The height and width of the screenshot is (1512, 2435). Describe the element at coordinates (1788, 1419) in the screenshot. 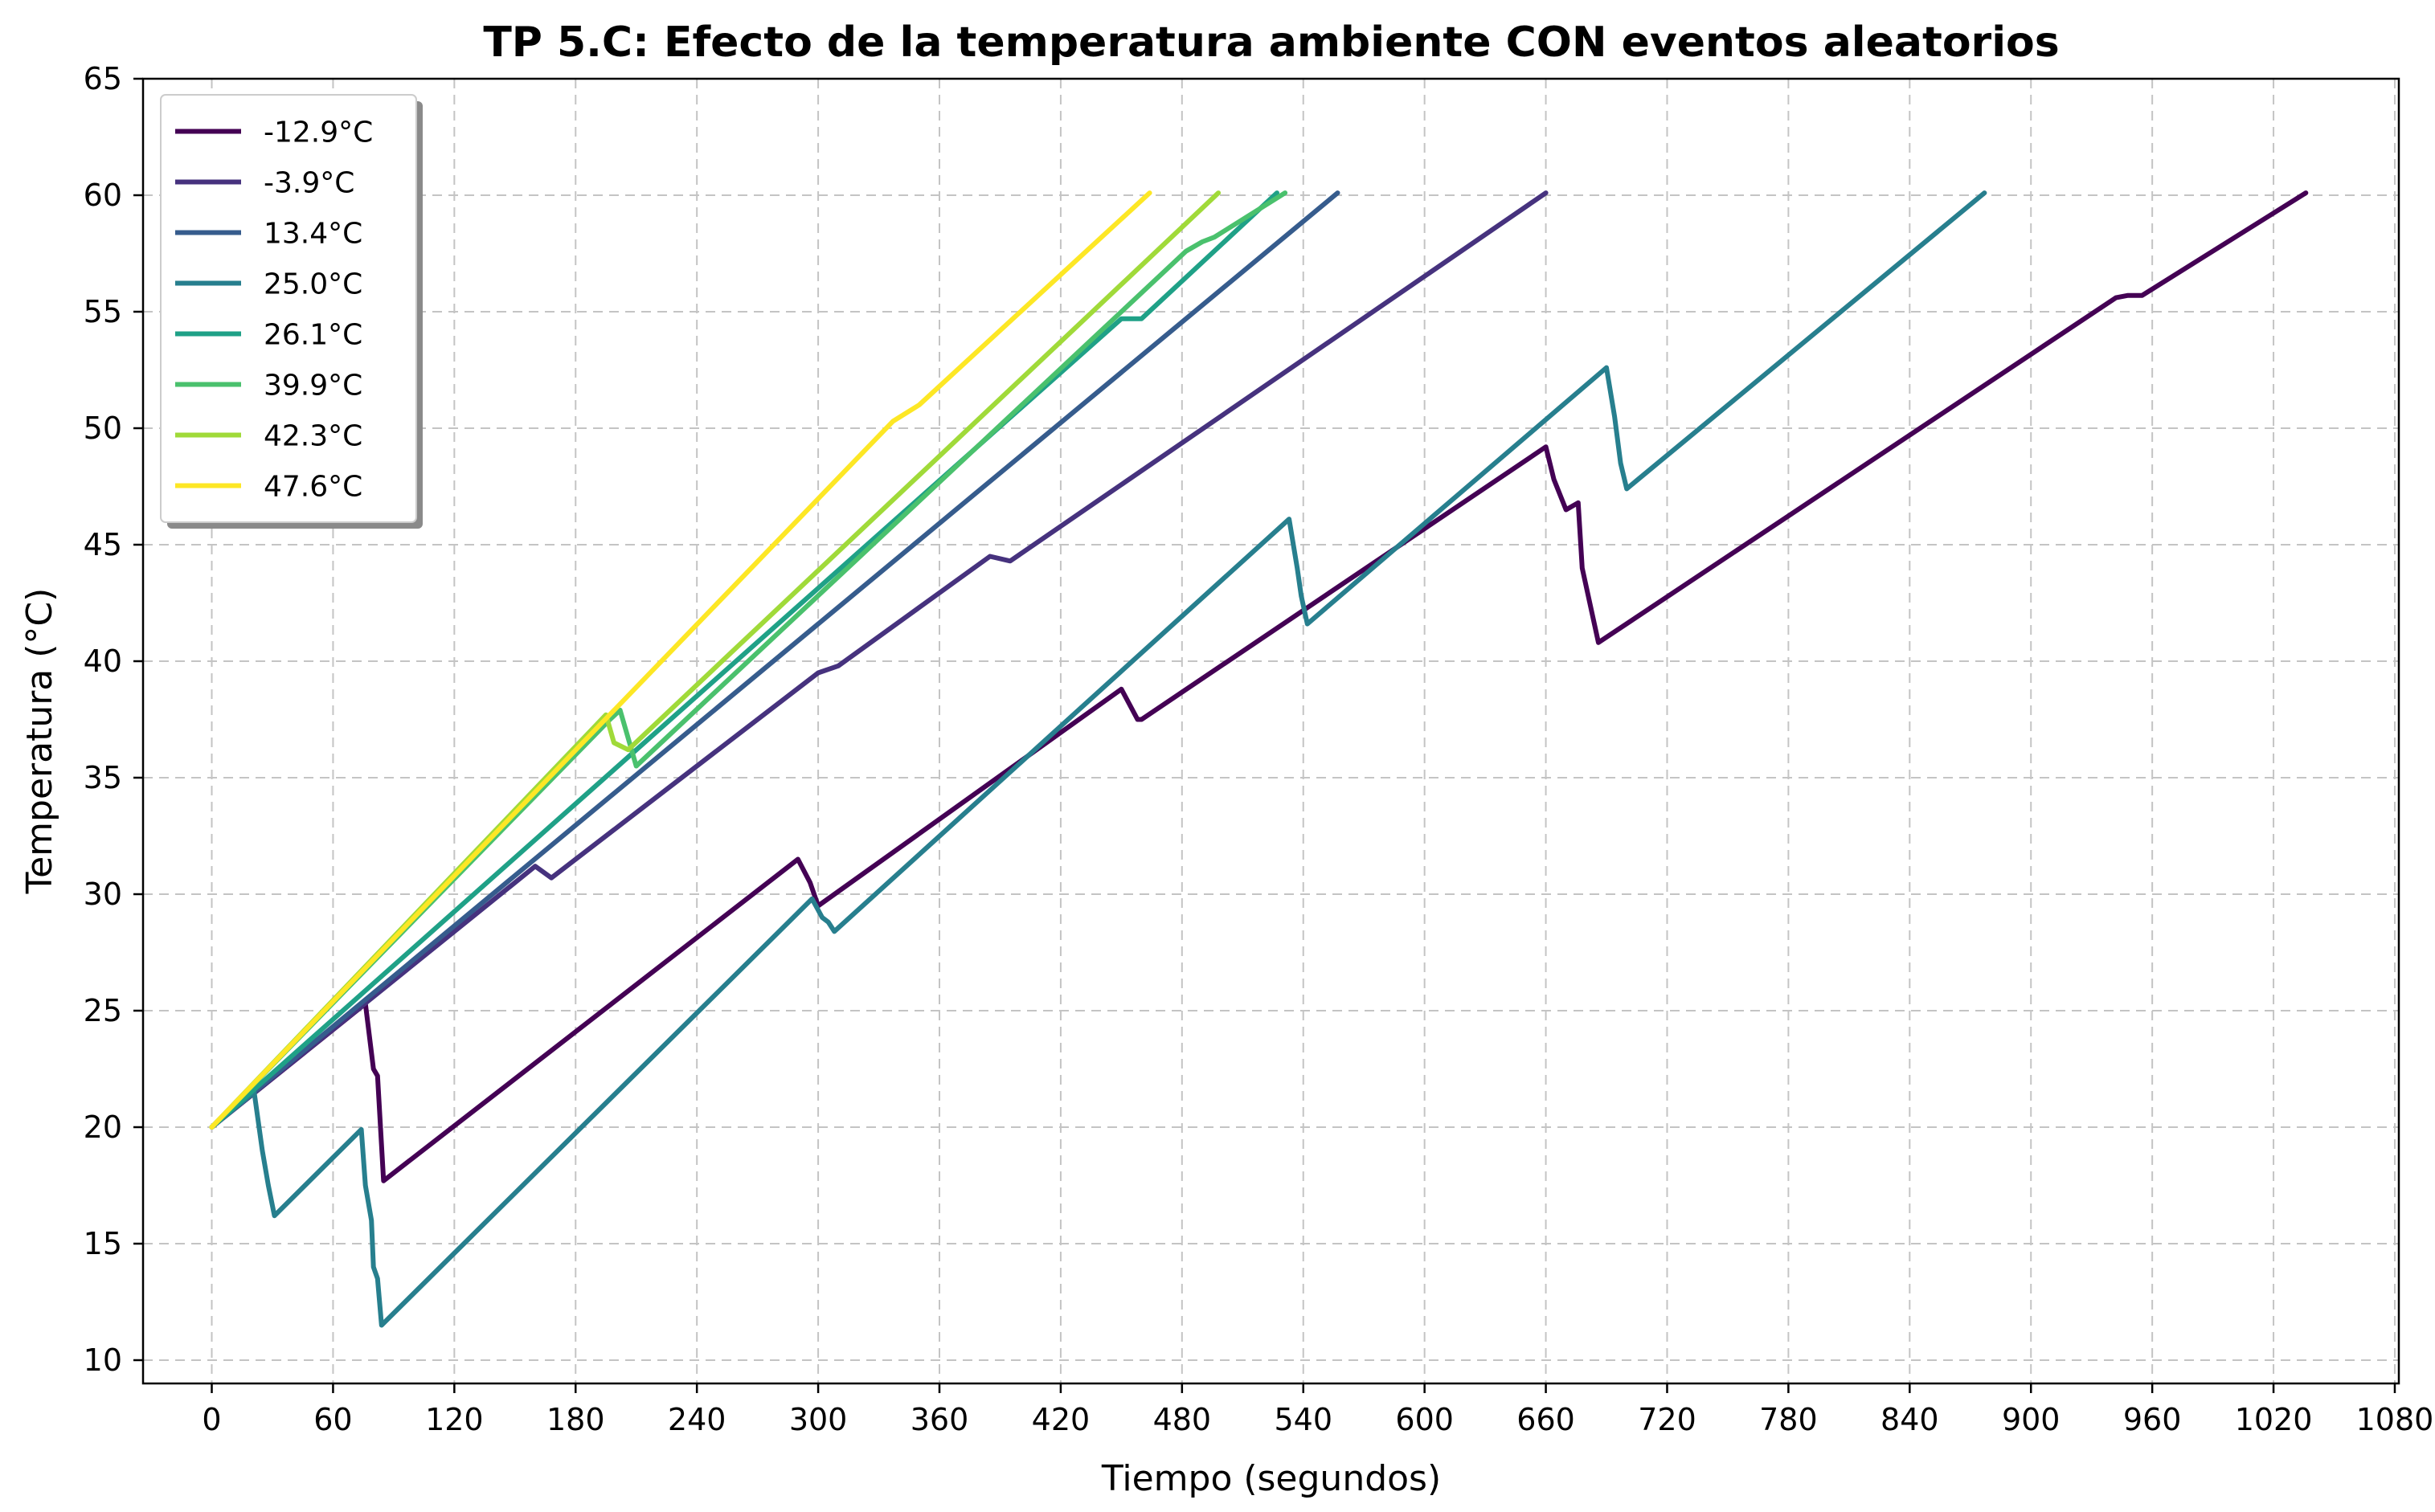

I see `x-tick-label: 780` at that location.